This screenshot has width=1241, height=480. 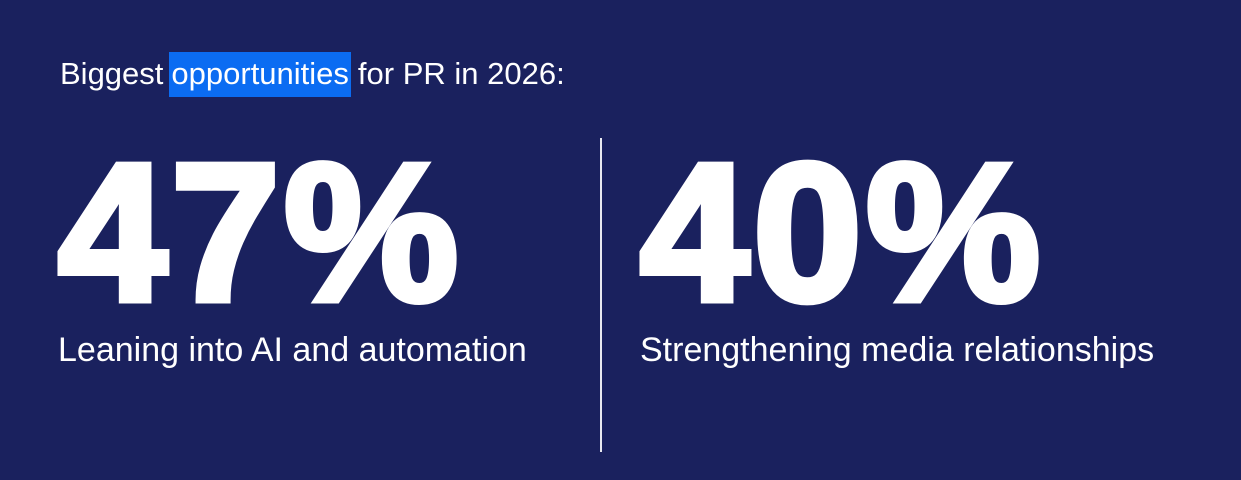 I want to click on title-text: for PR in 2026:, so click(x=461, y=73).